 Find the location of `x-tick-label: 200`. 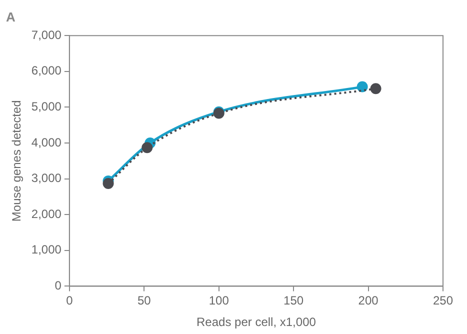

x-tick-label: 200 is located at coordinates (368, 301).